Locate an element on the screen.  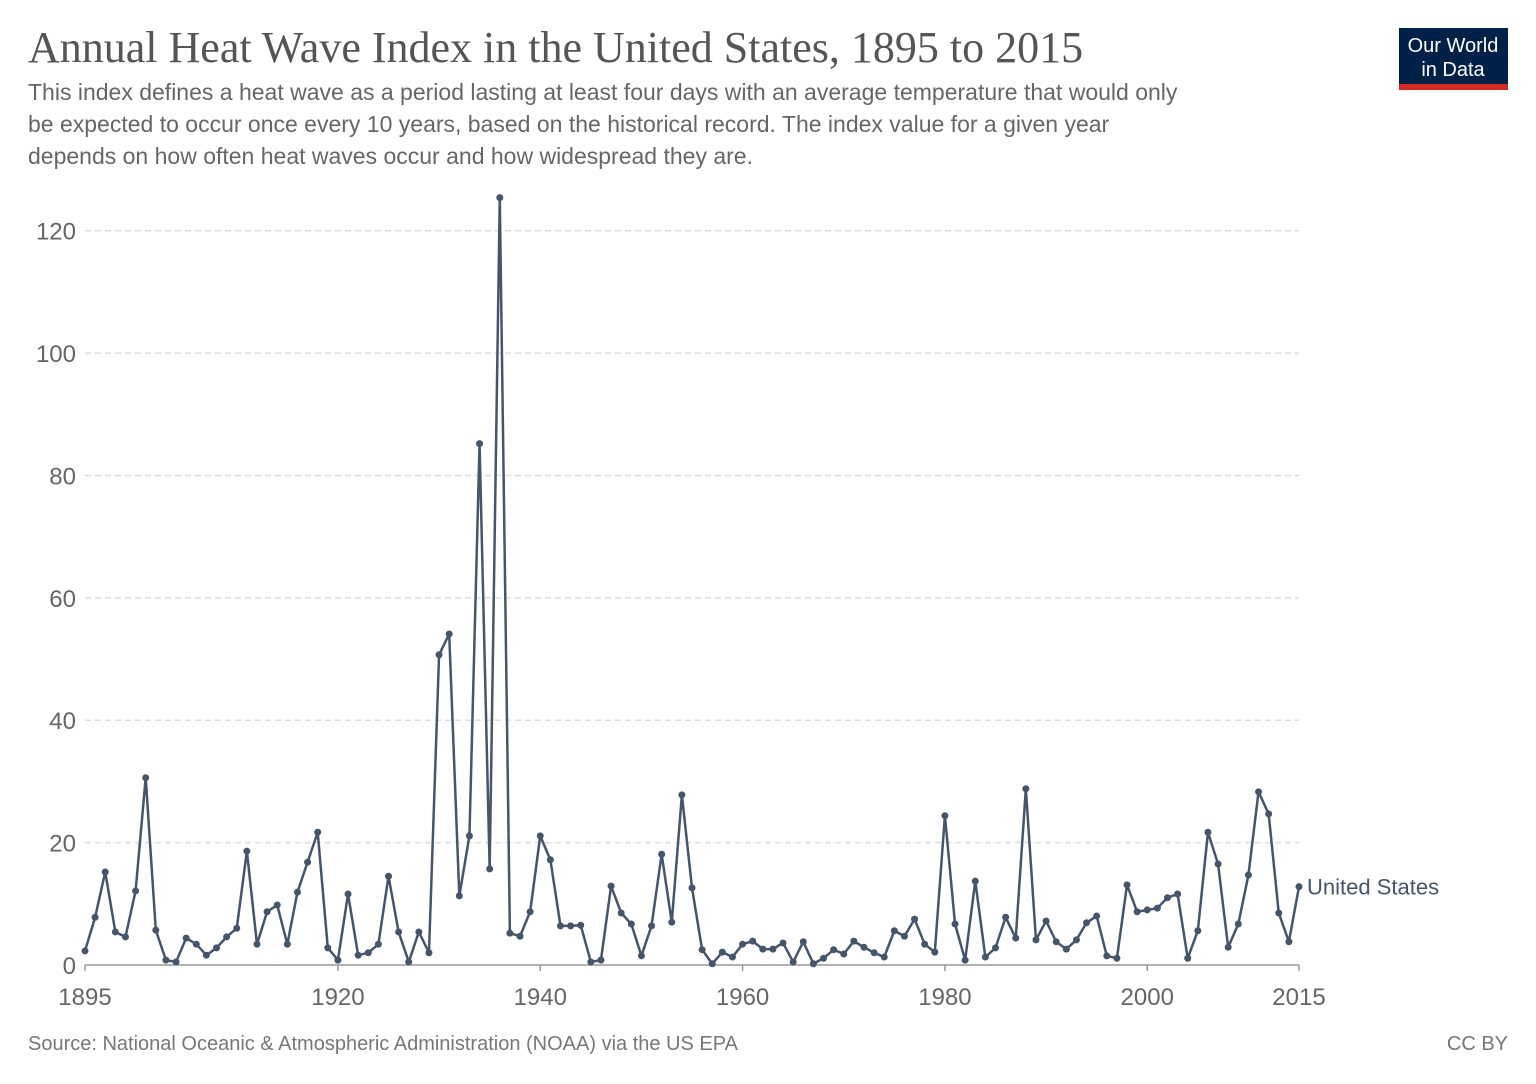
x-tick-label: 2015 is located at coordinates (1298, 997).